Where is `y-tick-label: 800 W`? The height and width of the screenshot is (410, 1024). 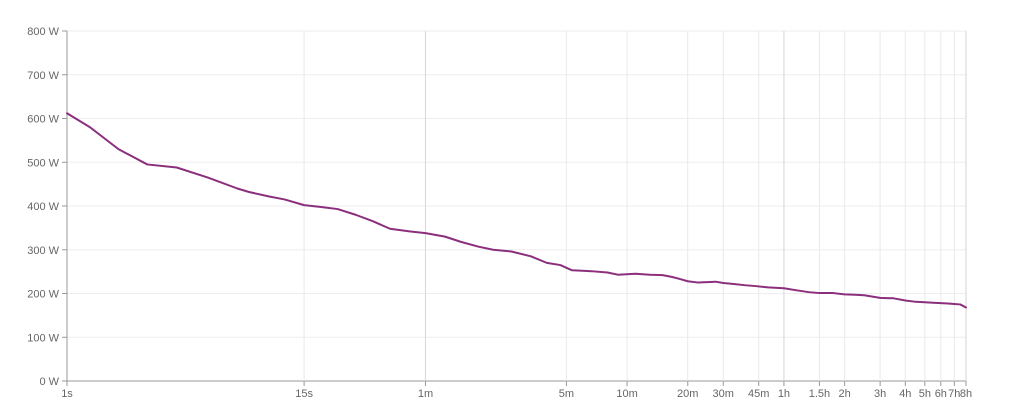 y-tick-label: 800 W is located at coordinates (43, 32).